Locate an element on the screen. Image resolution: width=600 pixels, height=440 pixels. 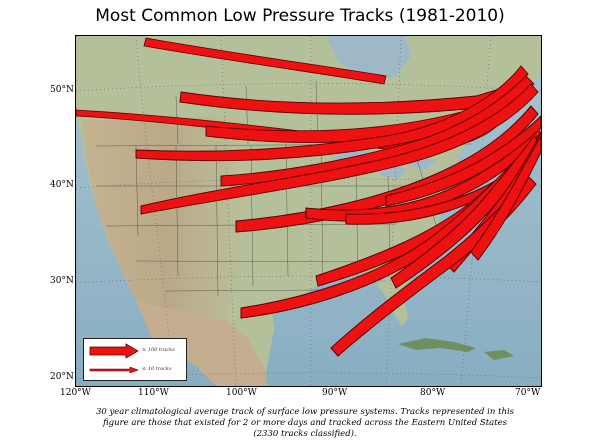
latitude-label-50n: 50°N is located at coordinates (62, 90).